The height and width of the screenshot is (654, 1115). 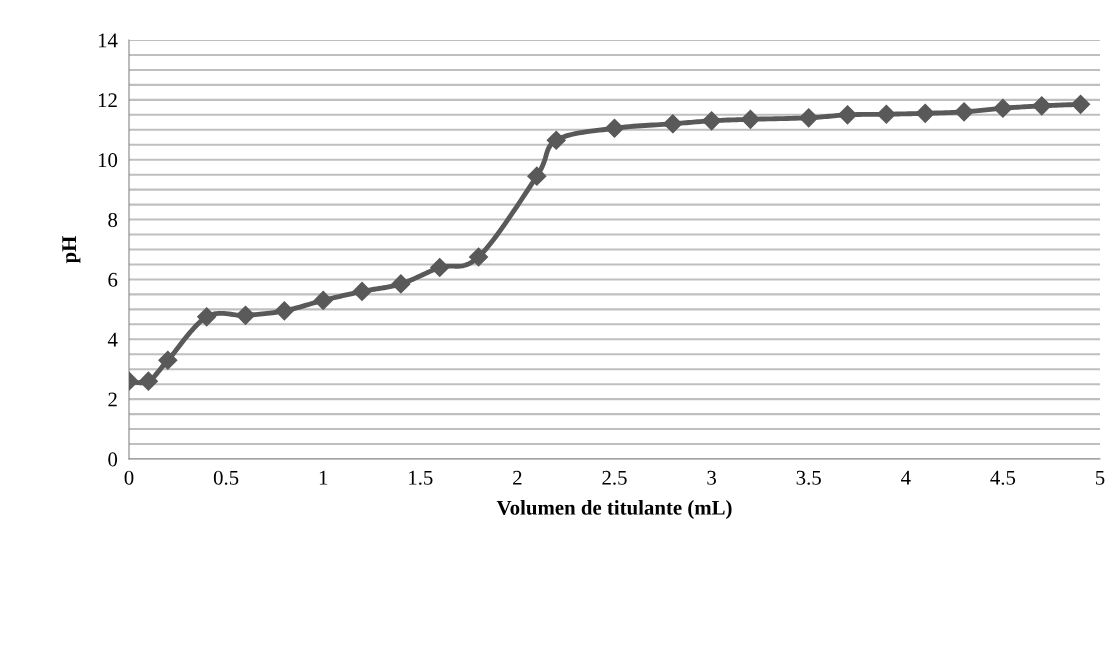 What do you see at coordinates (323, 477) in the screenshot?
I see `x-tick-label: 1` at bounding box center [323, 477].